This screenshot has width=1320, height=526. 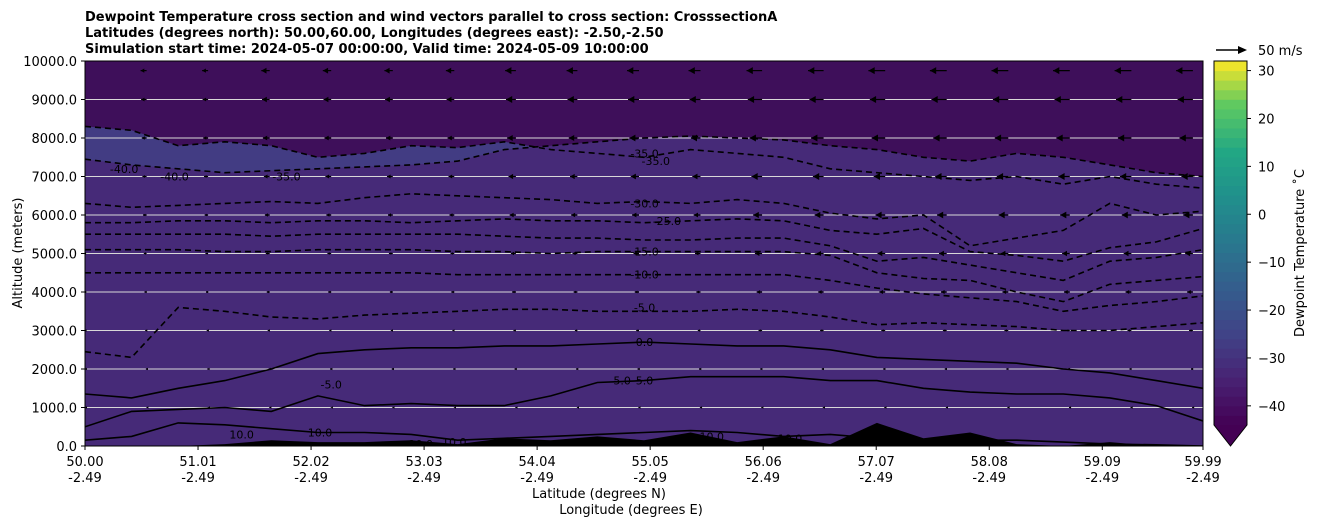 What do you see at coordinates (644, 252) in the screenshot?
I see `contour-label: -15.0` at bounding box center [644, 252].